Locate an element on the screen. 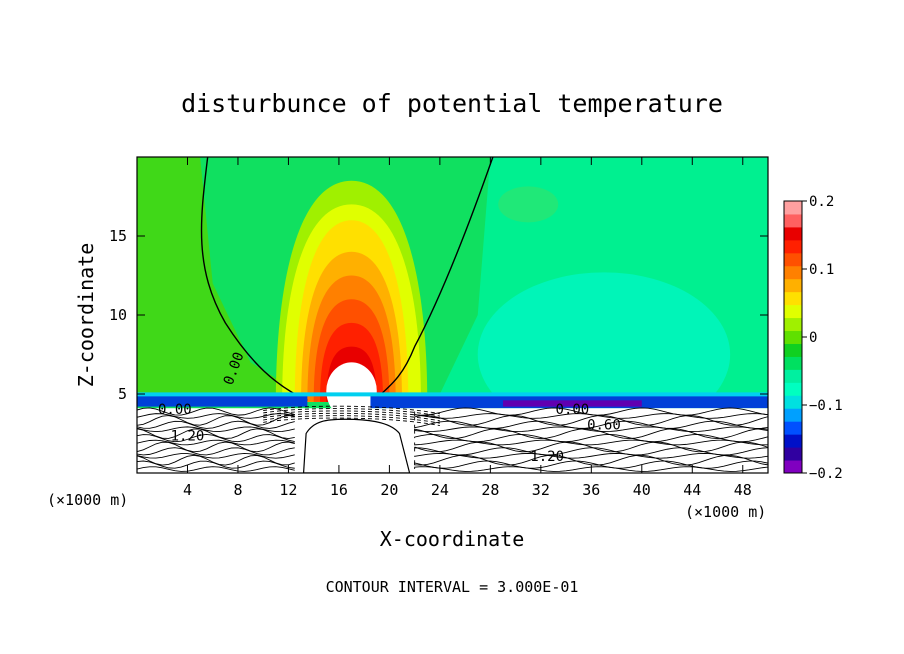 The width and height of the screenshot is (904, 654). x-tick-label-12: 12 is located at coordinates (288, 490).